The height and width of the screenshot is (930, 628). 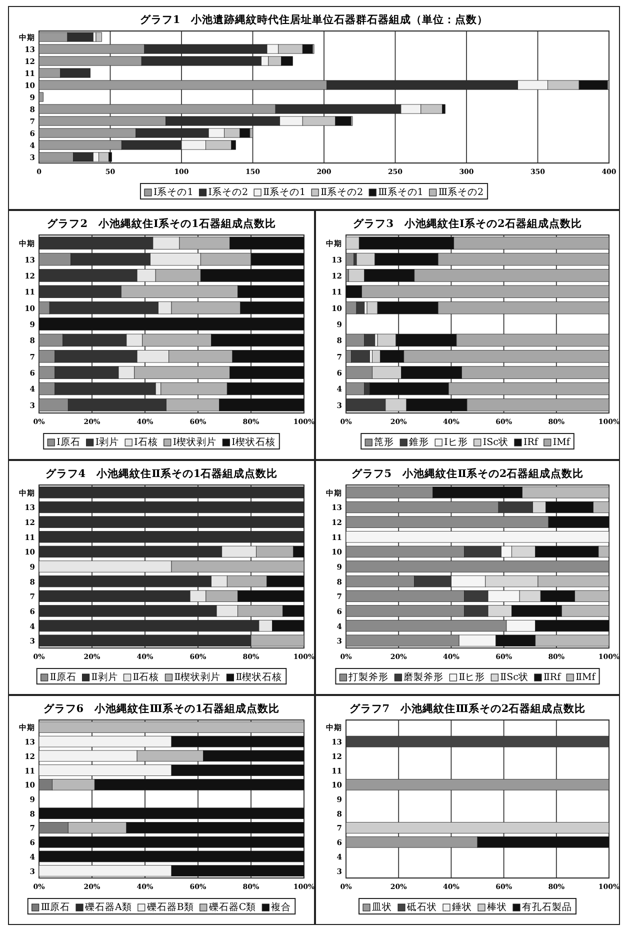 I want to click on legend-label: Ⅰ系その1, so click(x=173, y=192).